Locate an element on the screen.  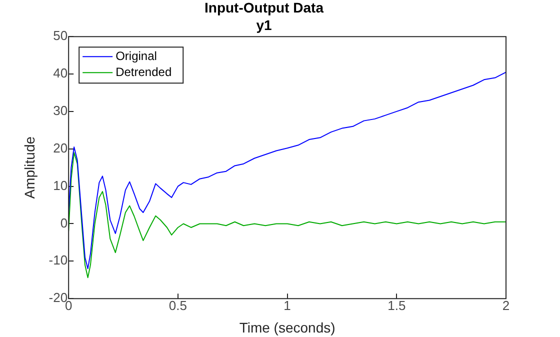
chart-title: Input-Output Data is located at coordinates (264, 8).